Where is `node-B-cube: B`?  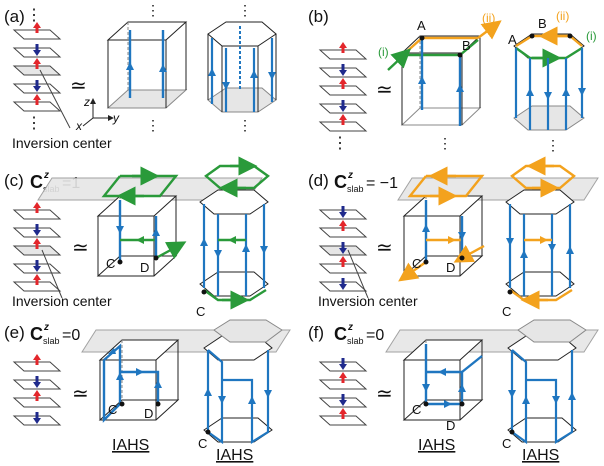
node-B-cube: B is located at coordinates (466, 45).